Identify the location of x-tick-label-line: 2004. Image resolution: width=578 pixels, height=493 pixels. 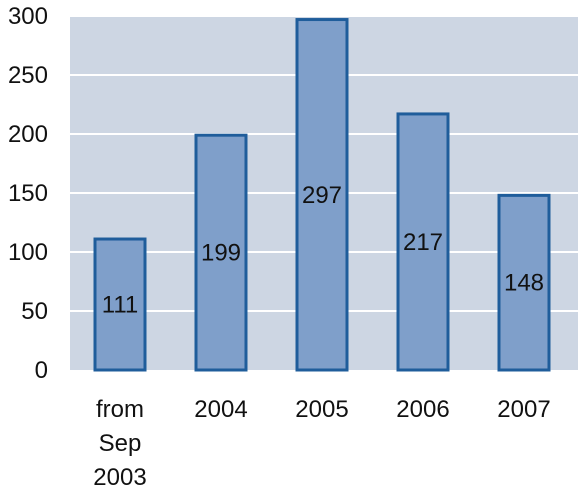
(220, 409).